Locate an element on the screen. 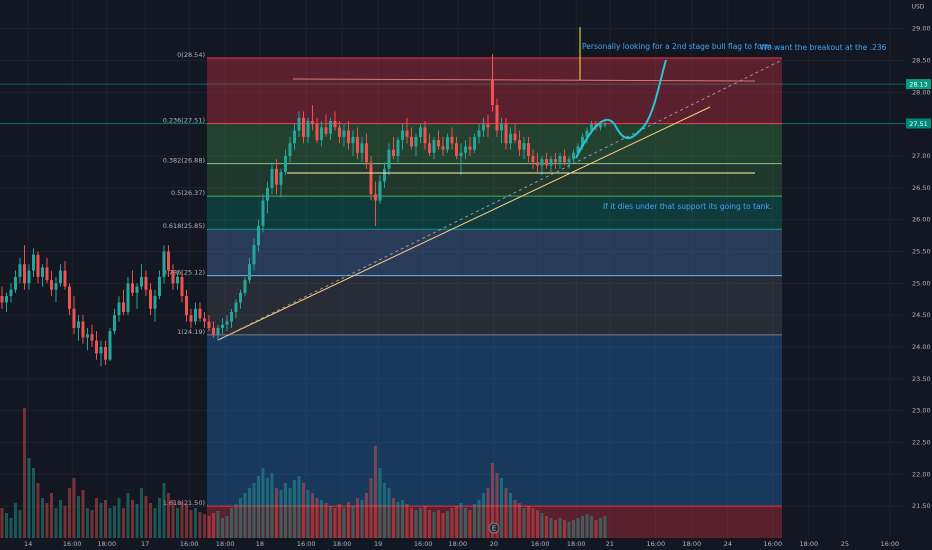  fib-label: 0(28.54) is located at coordinates (191, 55).